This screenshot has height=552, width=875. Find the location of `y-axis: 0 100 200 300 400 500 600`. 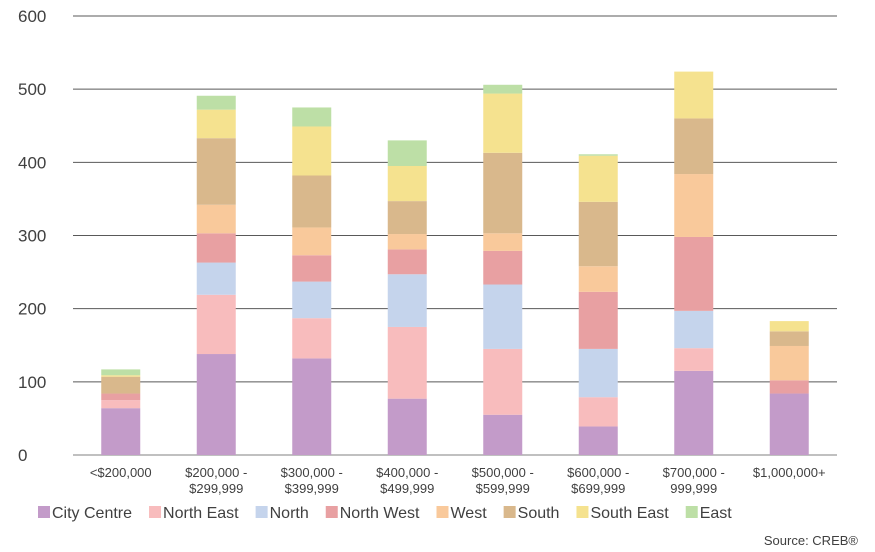

y-axis: 0 100 200 300 400 500 600 is located at coordinates (32, 236).